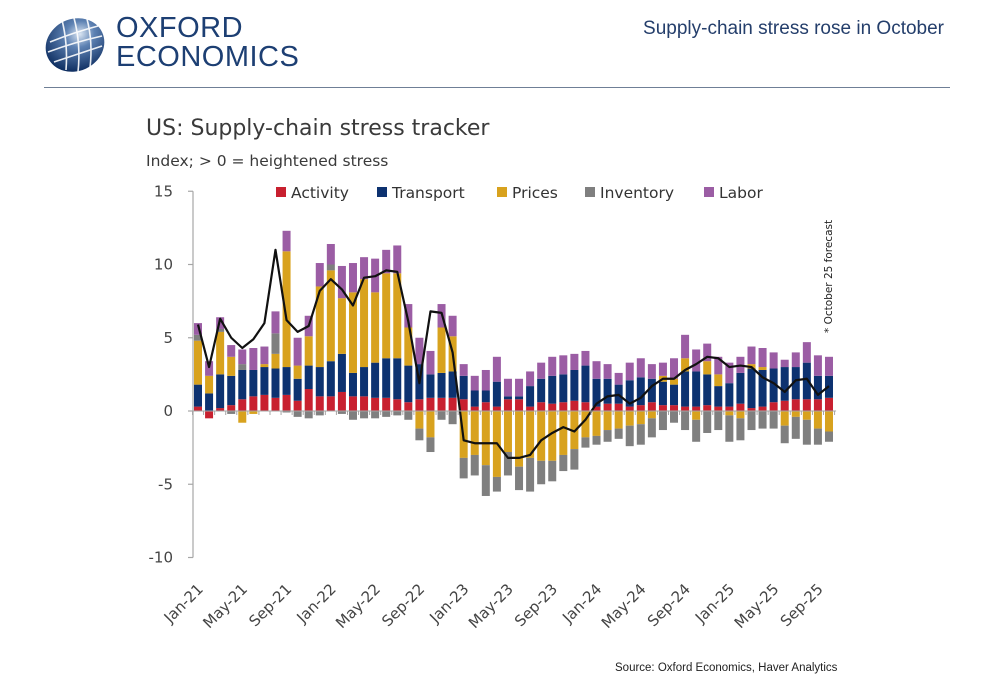 The width and height of the screenshot is (1000, 700). Describe the element at coordinates (502, 192) in the screenshot. I see `legend-swatch-prices` at that location.